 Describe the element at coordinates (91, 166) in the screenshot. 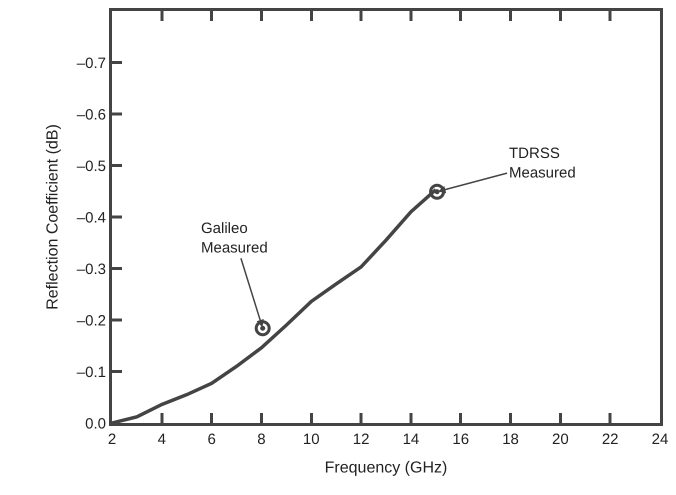

I see `y-tick-label: –0.5` at that location.